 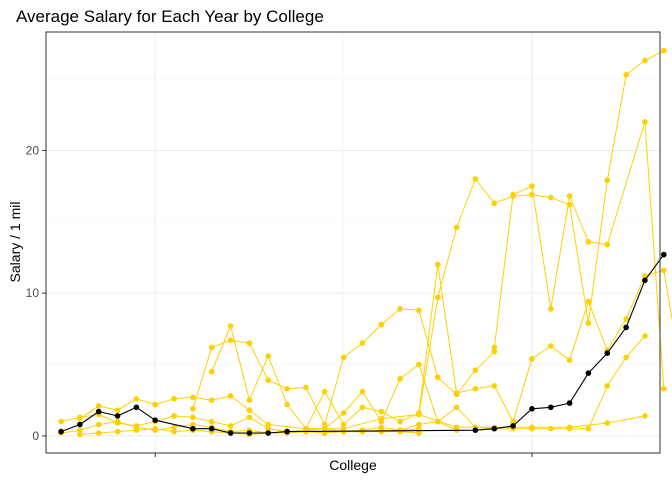 What do you see at coordinates (170, 16) in the screenshot?
I see `chart-title: Average Salary for Each Year by College` at bounding box center [170, 16].